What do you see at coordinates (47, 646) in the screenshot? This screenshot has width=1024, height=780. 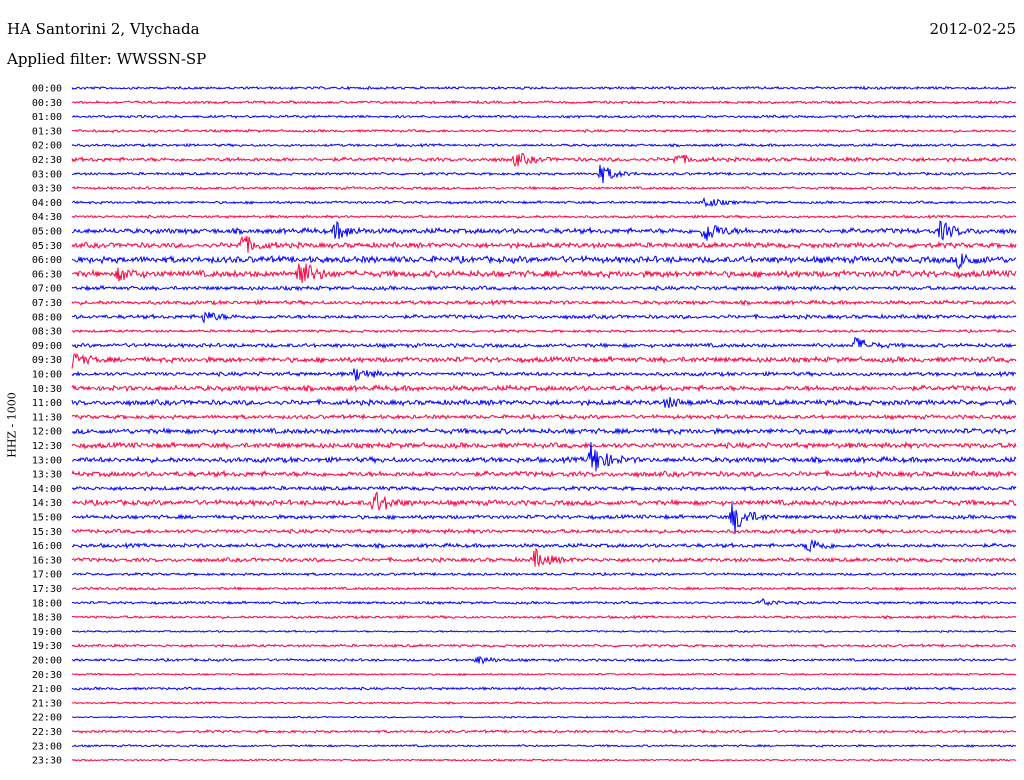 I see `time-tick-label: 19:30` at bounding box center [47, 646].